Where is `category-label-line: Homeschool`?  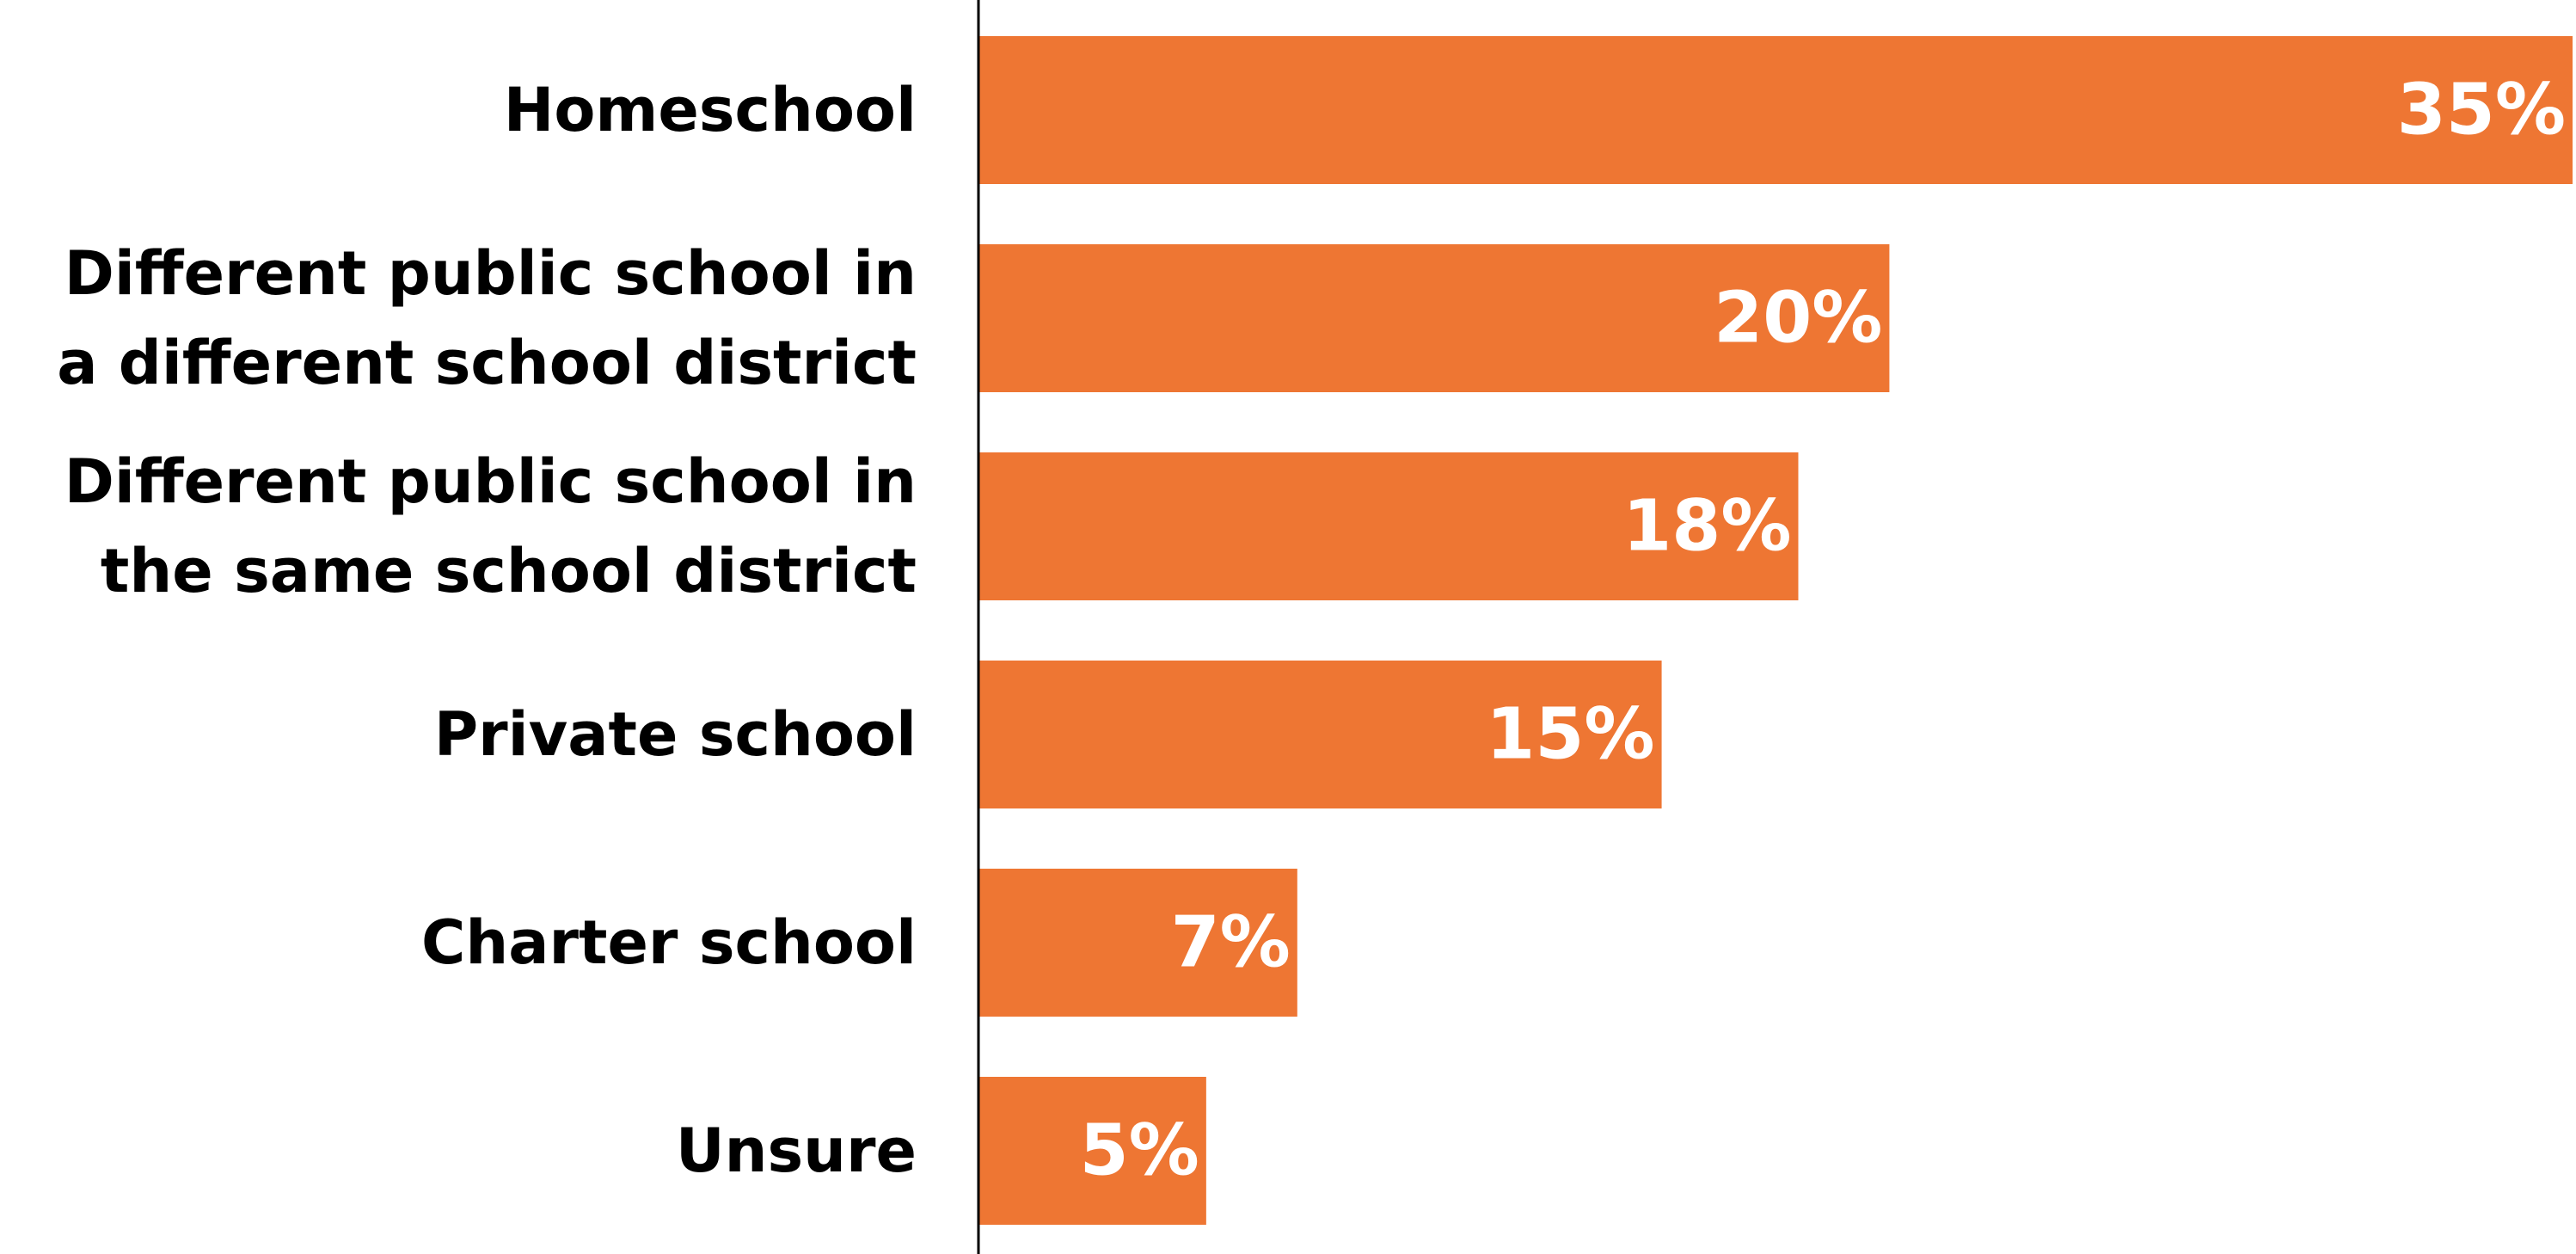 category-label-line: Homeschool is located at coordinates (710, 110).